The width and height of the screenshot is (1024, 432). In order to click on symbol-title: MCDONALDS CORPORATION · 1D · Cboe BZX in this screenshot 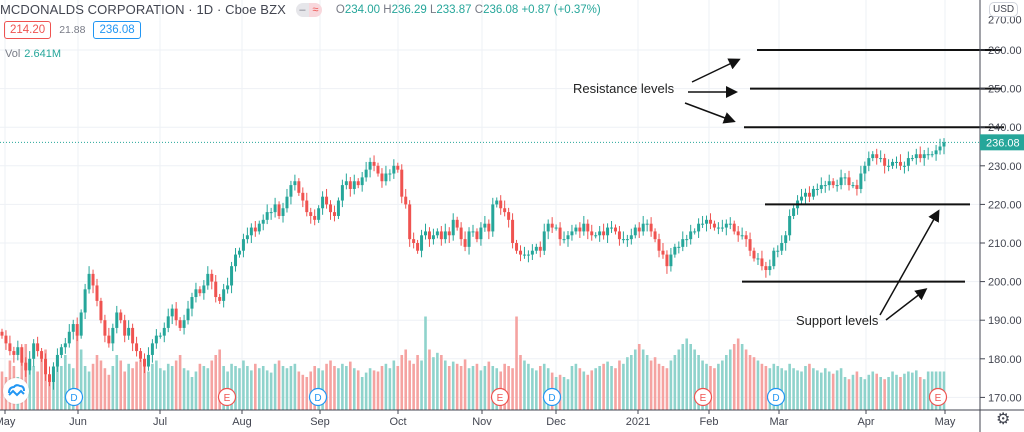, I will do `click(143, 9)`.